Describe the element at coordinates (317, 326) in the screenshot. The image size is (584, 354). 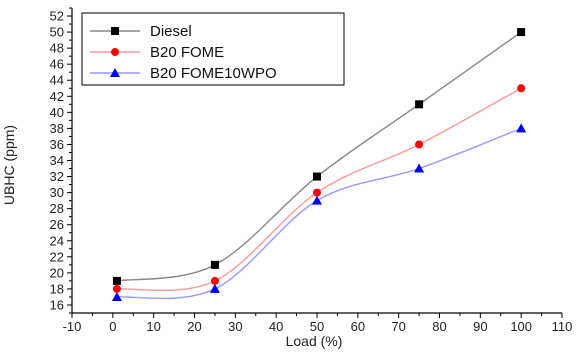
I see `x-tick-label: 50` at that location.